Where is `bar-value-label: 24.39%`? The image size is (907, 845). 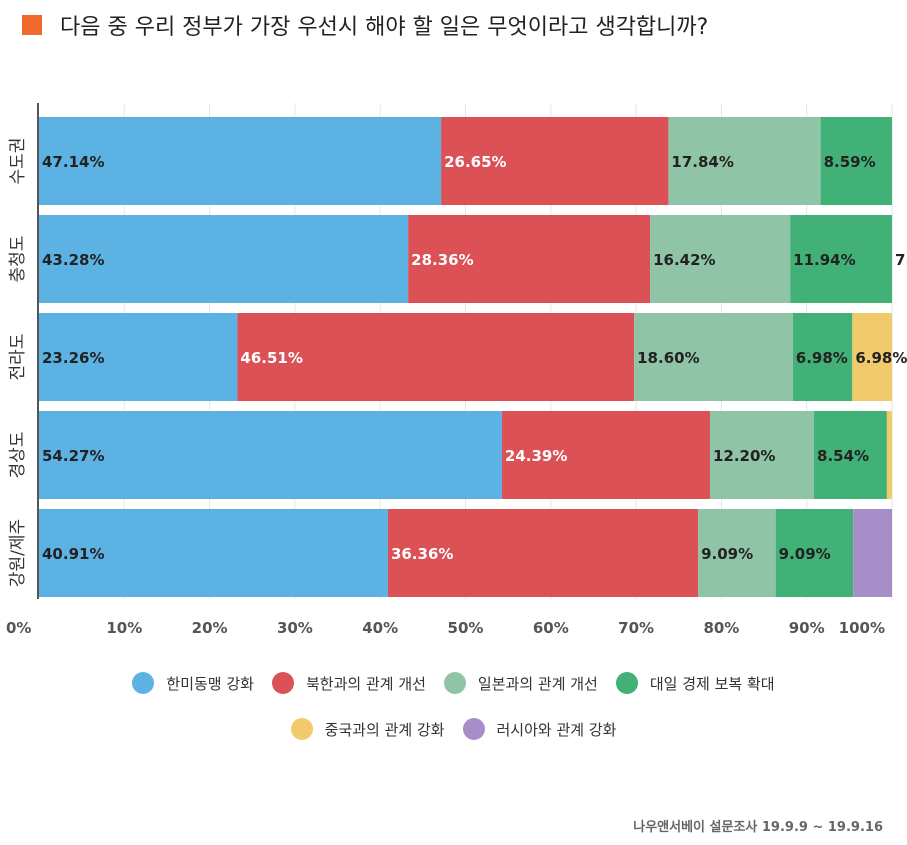
bar-value-label: 24.39% is located at coordinates (536, 456).